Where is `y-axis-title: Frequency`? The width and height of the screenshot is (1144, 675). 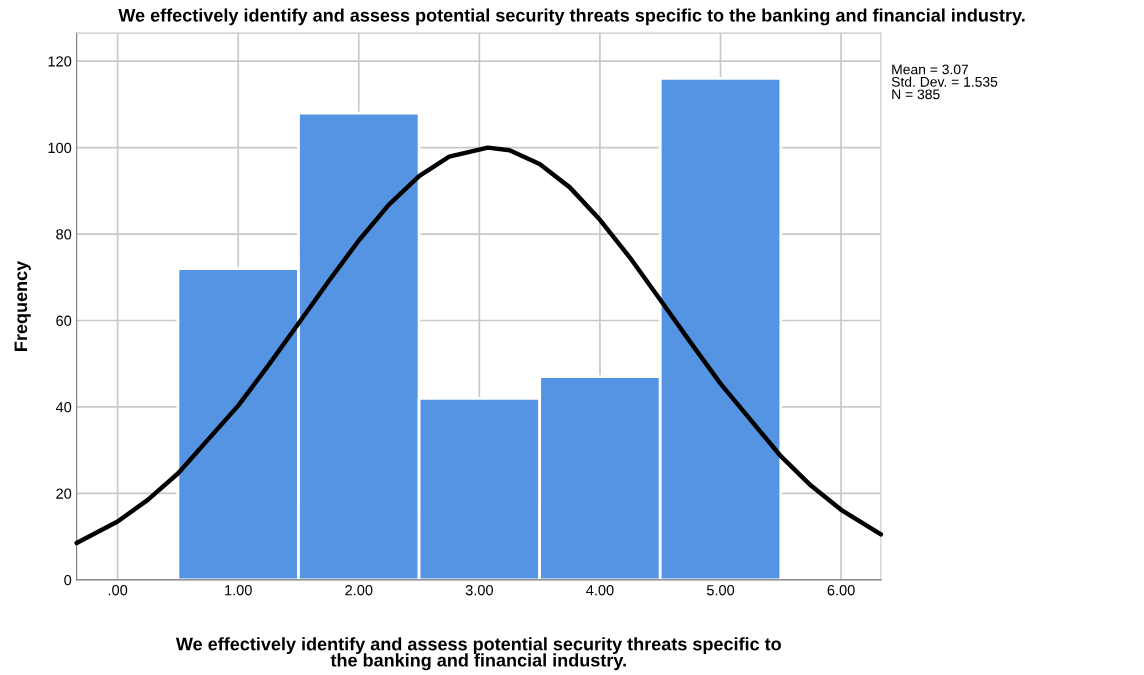 y-axis-title: Frequency is located at coordinates (22, 305).